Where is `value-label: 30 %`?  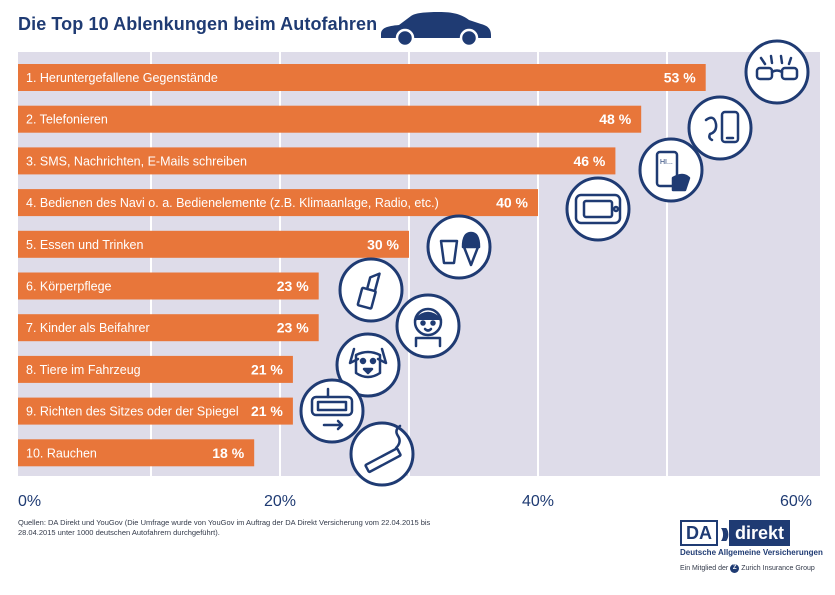 value-label: 30 % is located at coordinates (383, 244).